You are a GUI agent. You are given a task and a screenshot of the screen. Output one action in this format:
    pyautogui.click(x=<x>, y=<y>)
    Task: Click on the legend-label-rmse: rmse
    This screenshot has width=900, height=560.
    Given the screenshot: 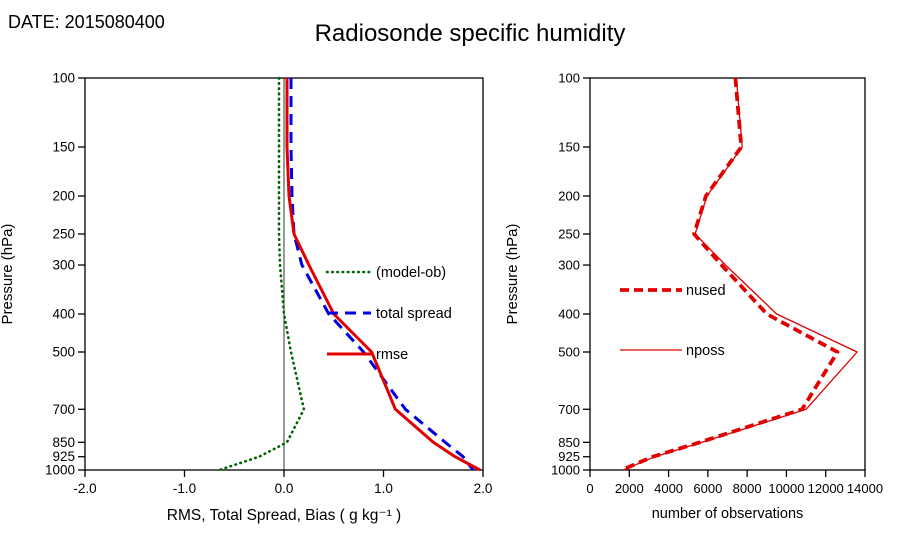 What is the action you would take?
    pyautogui.click(x=392, y=355)
    